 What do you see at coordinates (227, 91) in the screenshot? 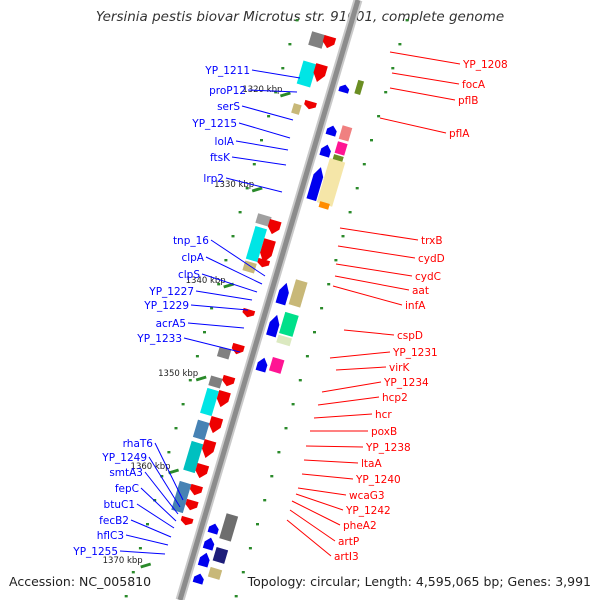
I see `left-gene-label: proP12` at bounding box center [227, 91].